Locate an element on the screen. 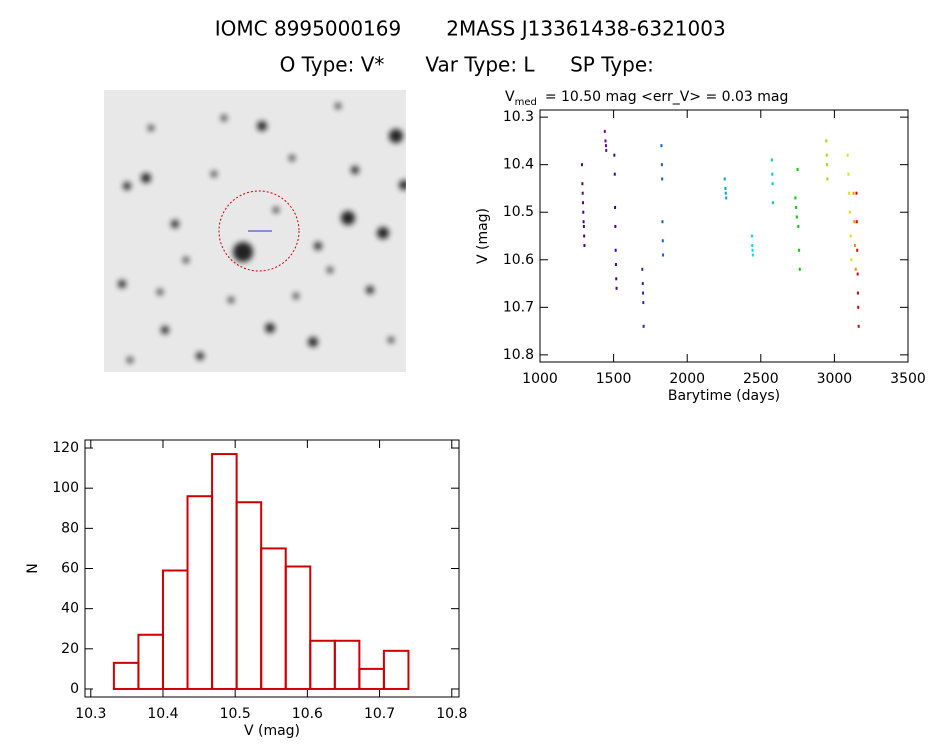 The height and width of the screenshot is (751, 944). x-tick-label: 2000 is located at coordinates (687, 379).